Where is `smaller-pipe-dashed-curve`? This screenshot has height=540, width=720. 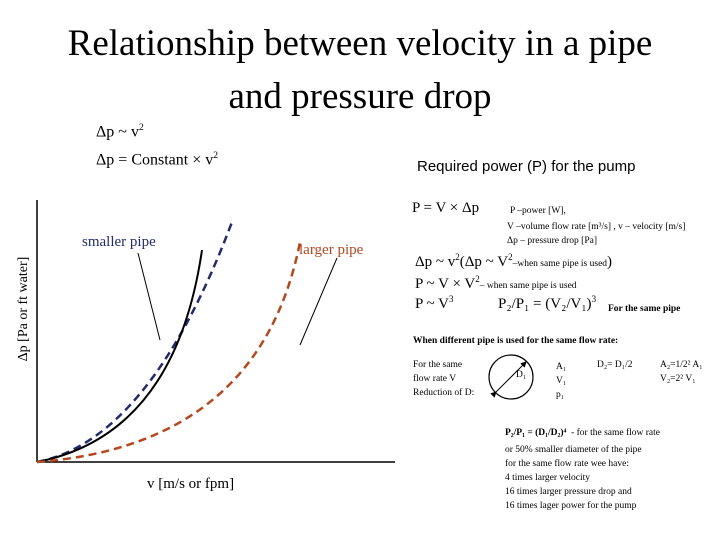
smaller-pipe-dashed-curve is located at coordinates (135, 342).